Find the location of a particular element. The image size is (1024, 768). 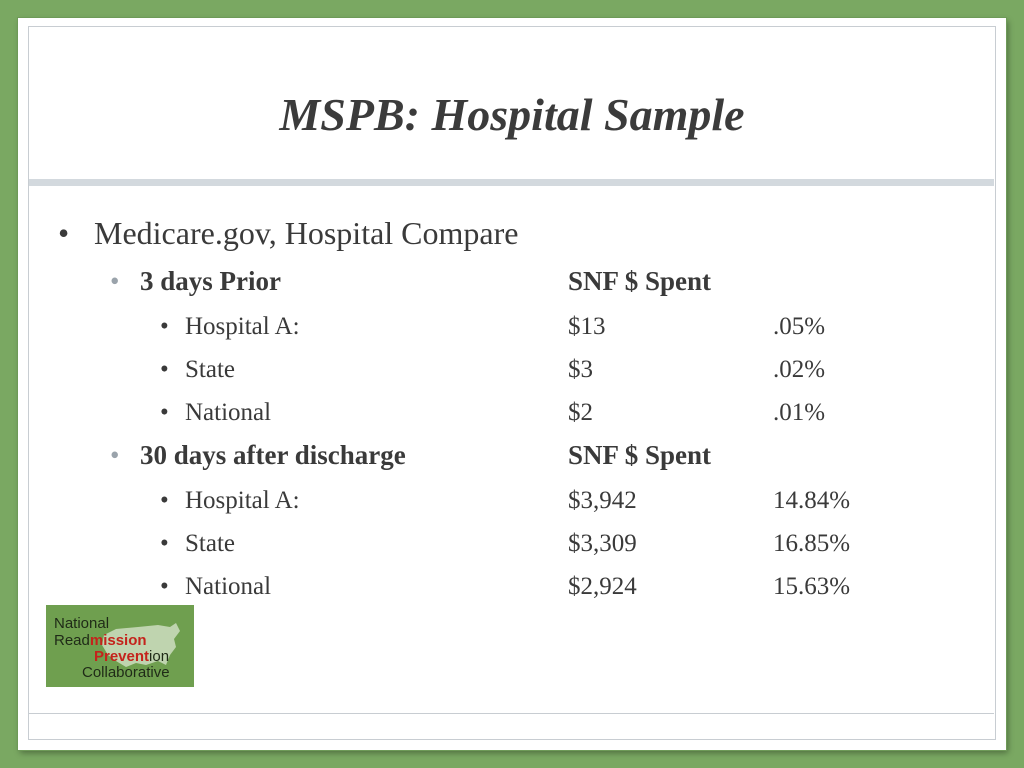

row-percent: 14.84% is located at coordinates (812, 500).